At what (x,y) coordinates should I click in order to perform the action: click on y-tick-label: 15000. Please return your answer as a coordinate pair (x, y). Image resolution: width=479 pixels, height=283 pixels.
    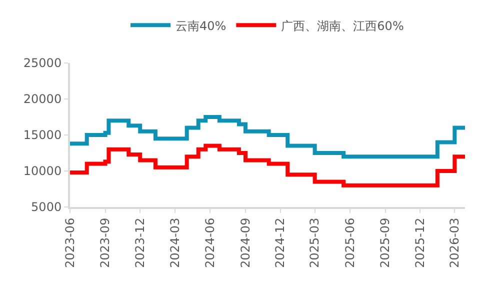
    Looking at the image, I should click on (42, 135).